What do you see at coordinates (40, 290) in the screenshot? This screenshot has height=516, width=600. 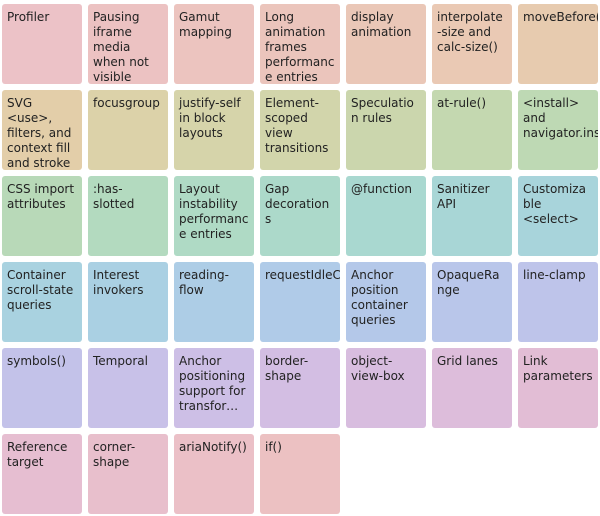 I see `feature-label: Container scroll-state queries` at bounding box center [40, 290].